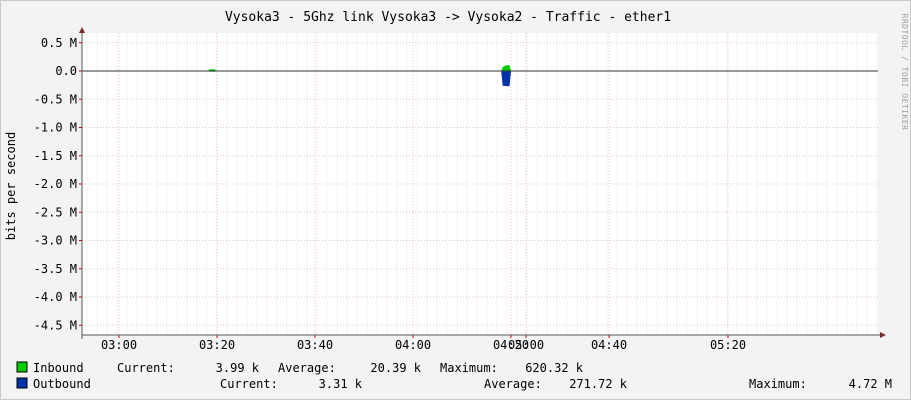 The width and height of the screenshot is (911, 400). I want to click on legend-text: Inbound, so click(58, 368).